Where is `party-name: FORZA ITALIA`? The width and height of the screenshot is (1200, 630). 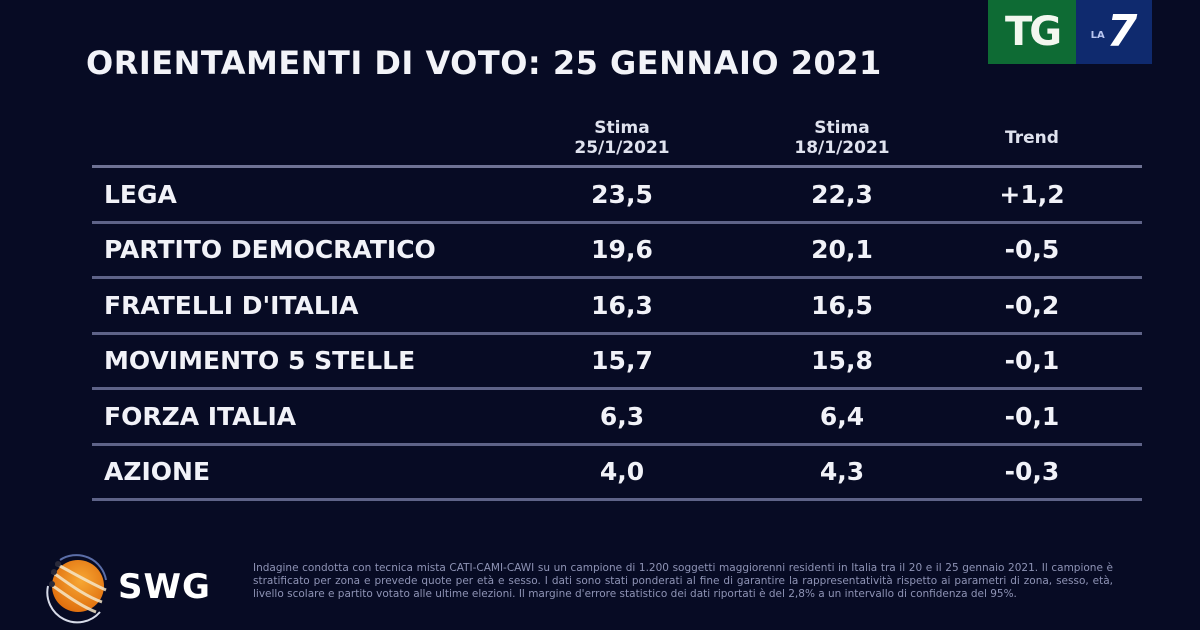 party-name: FORZA ITALIA is located at coordinates (200, 416).